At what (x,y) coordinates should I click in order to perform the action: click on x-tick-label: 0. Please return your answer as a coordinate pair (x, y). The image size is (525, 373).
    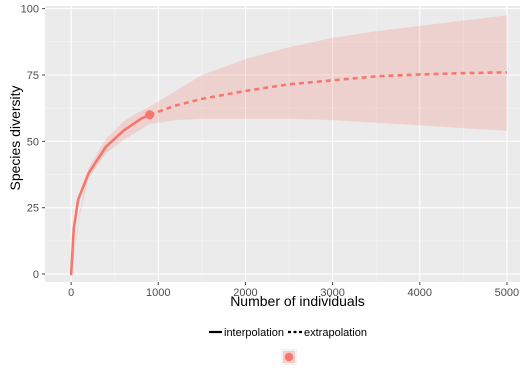
    Looking at the image, I should click on (71, 293).